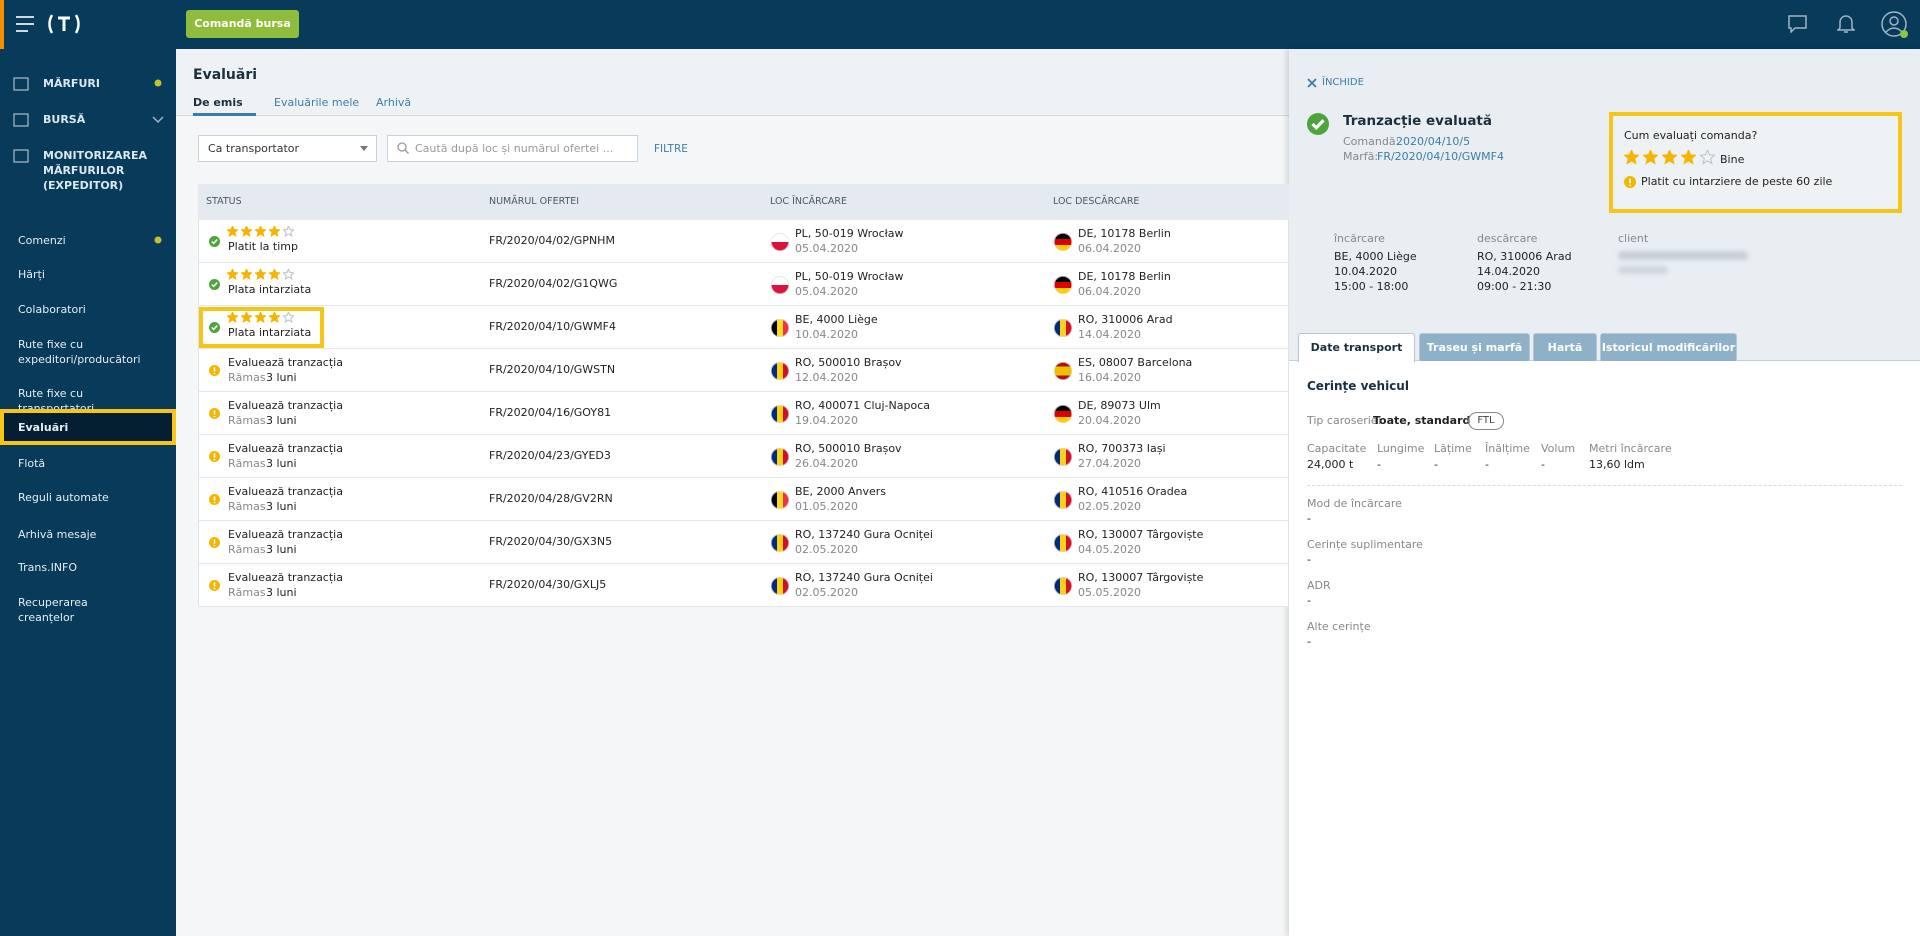  What do you see at coordinates (26, 24) in the screenshot?
I see `menu-icon` at bounding box center [26, 24].